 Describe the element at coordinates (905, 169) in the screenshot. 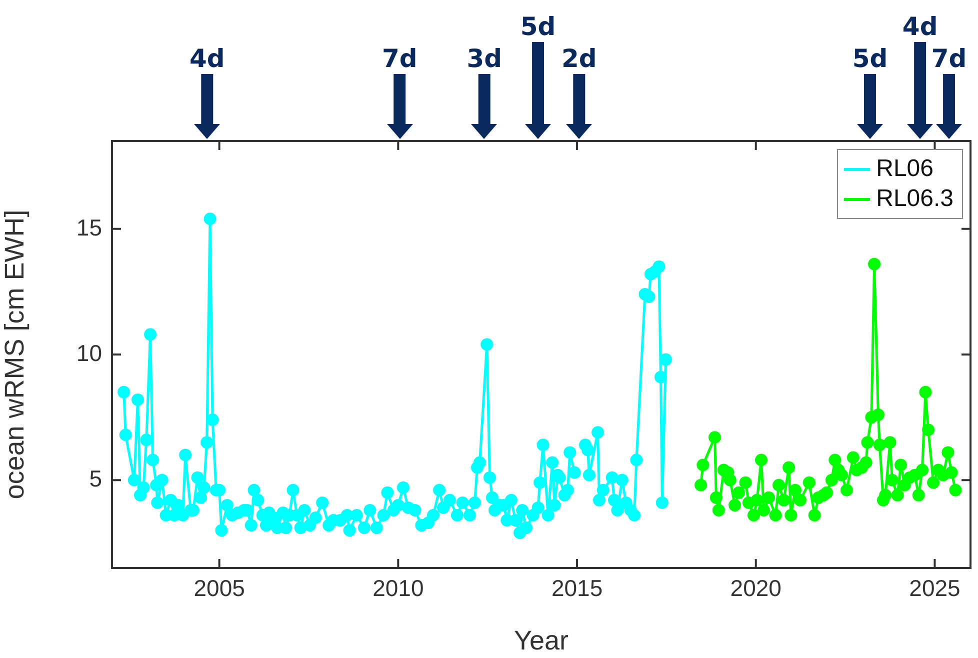

I see `legend-label: RL06` at that location.